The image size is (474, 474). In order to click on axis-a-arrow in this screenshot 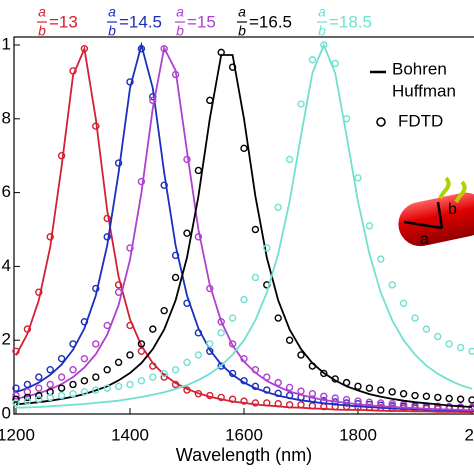, I will do `click(423, 225)`.